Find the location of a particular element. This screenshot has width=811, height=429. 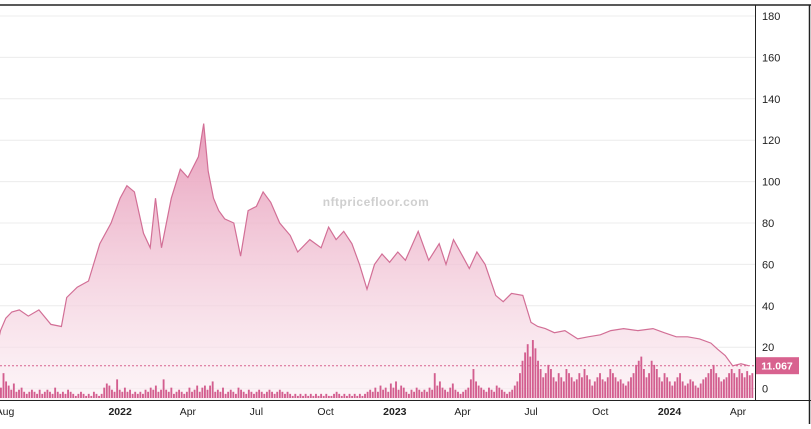

y-tick-label: 160 is located at coordinates (771, 58).